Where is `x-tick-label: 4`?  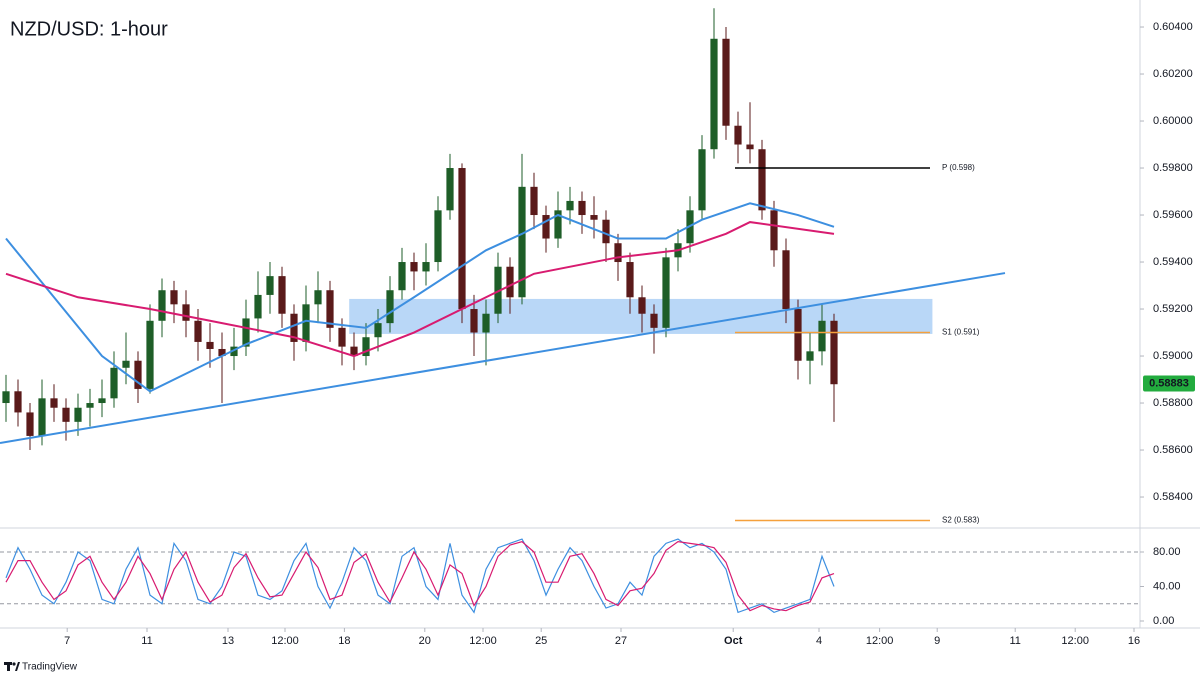
x-tick-label: 4 is located at coordinates (819, 641).